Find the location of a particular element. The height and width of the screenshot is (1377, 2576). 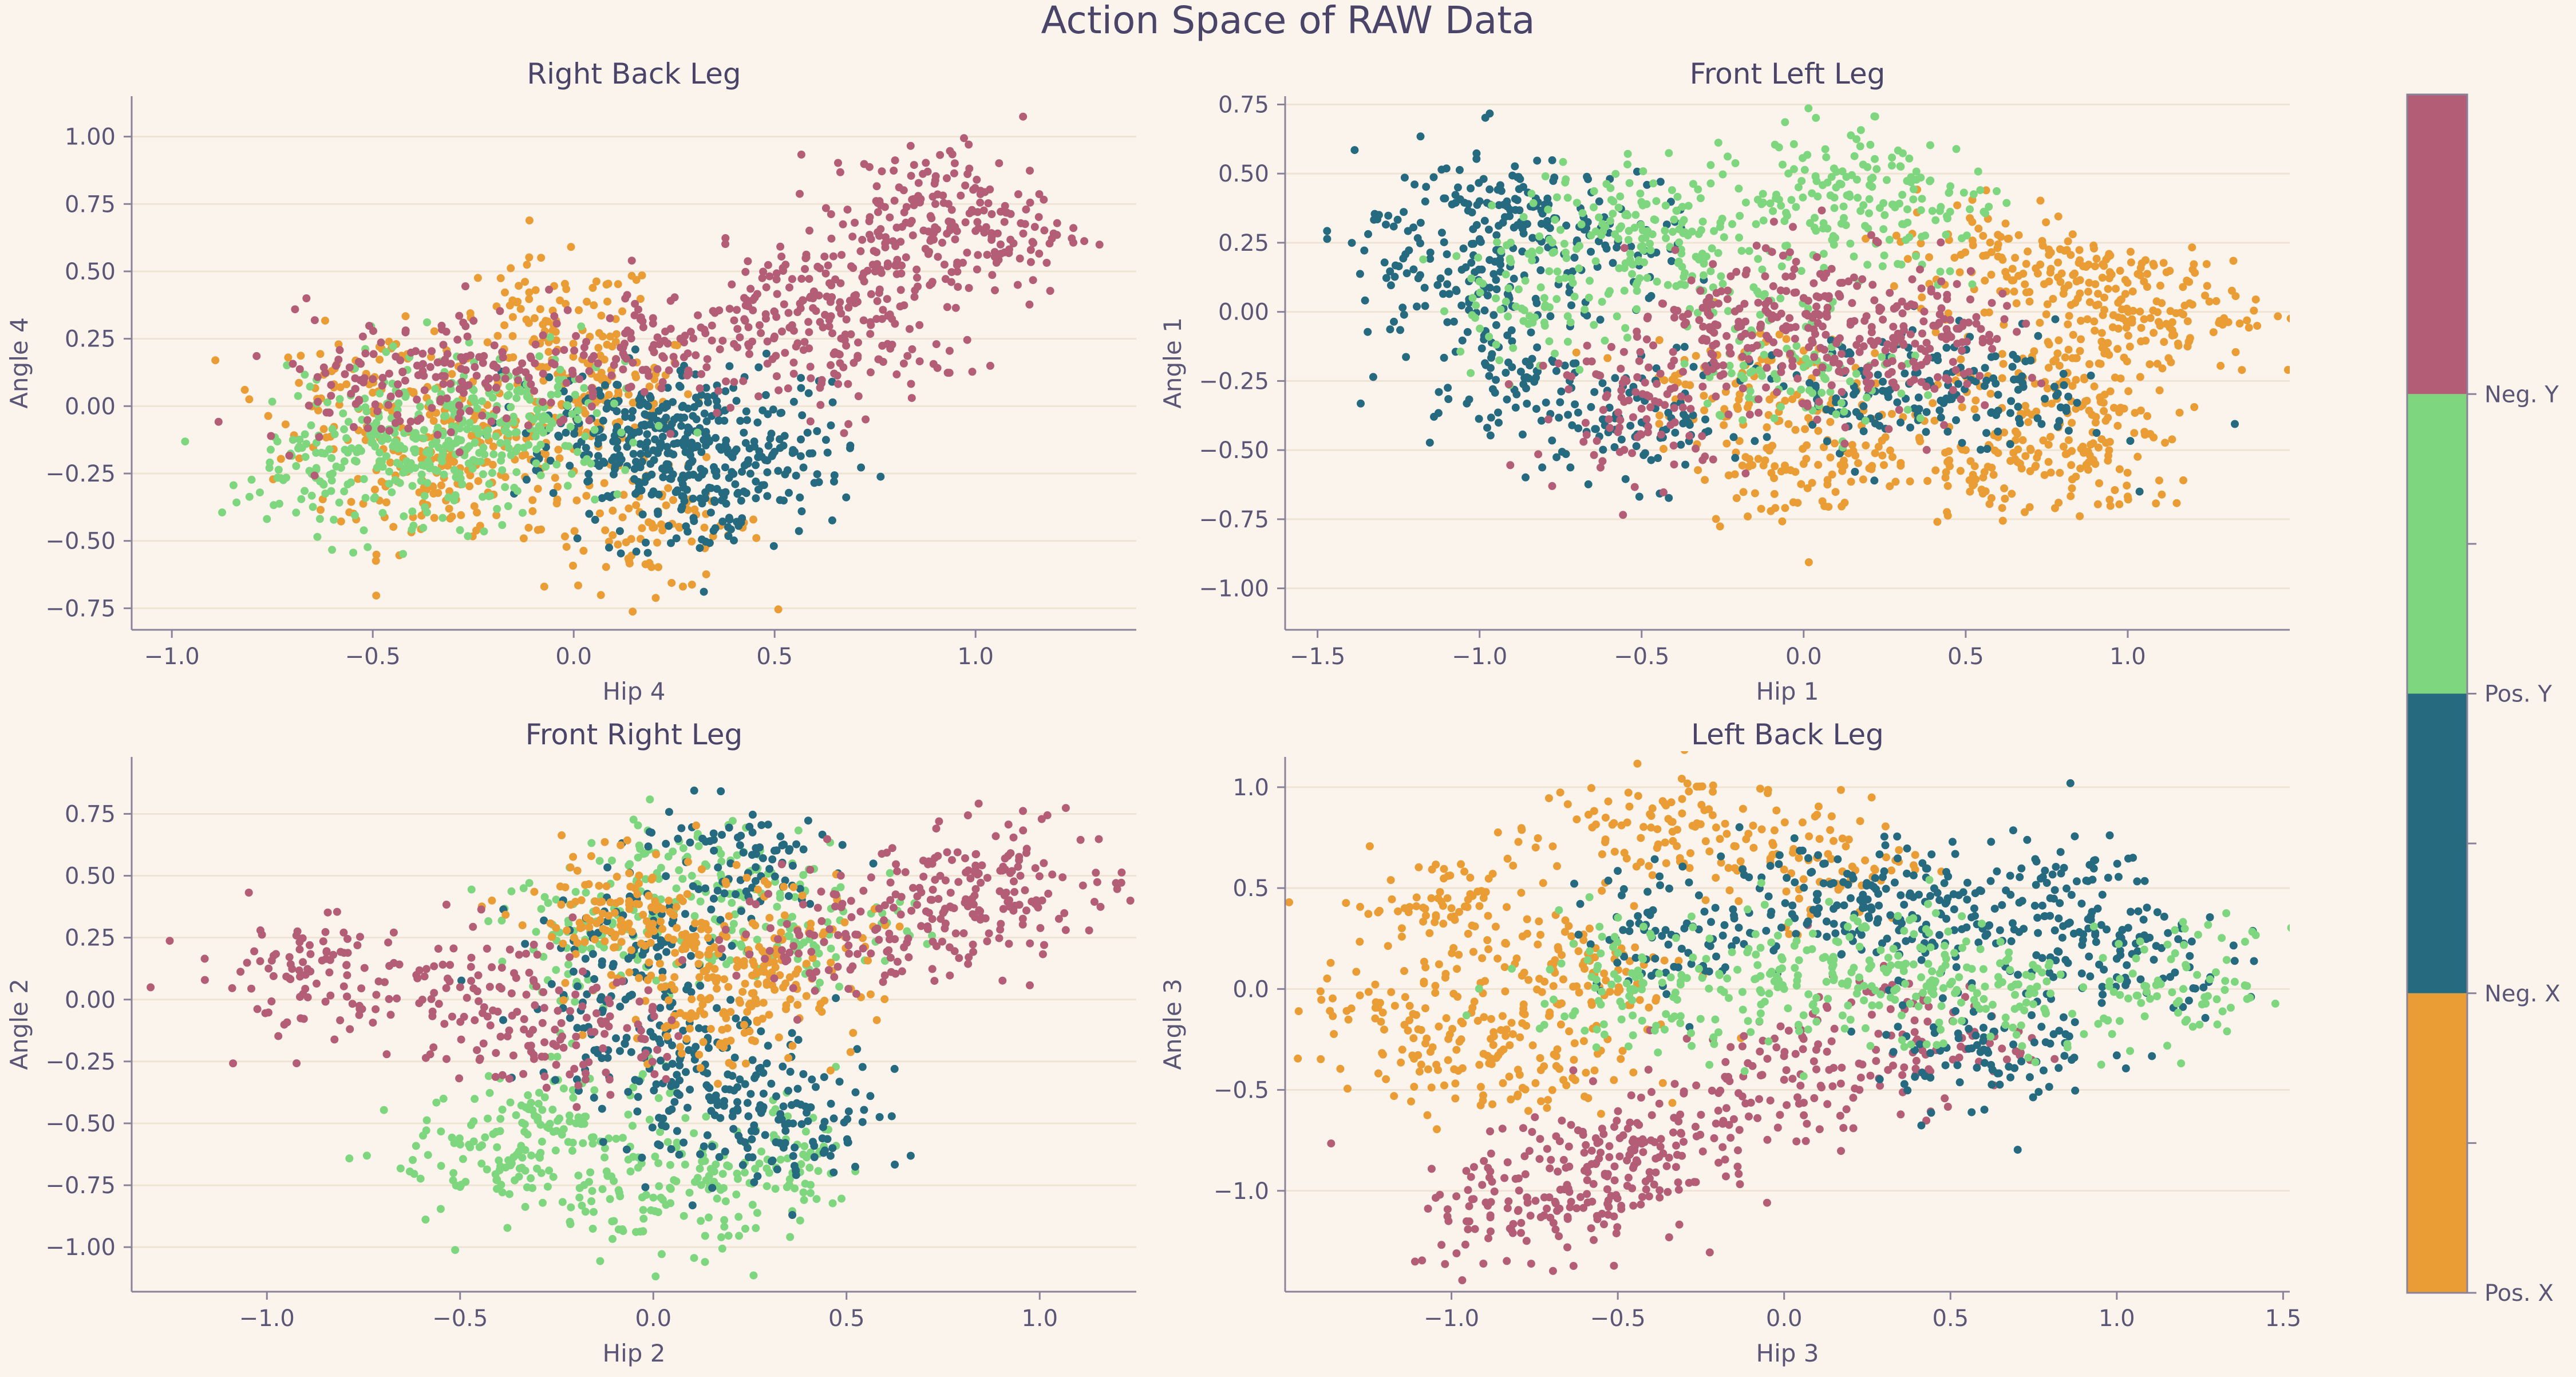

x-tick-label: 0.0 is located at coordinates (573, 657).